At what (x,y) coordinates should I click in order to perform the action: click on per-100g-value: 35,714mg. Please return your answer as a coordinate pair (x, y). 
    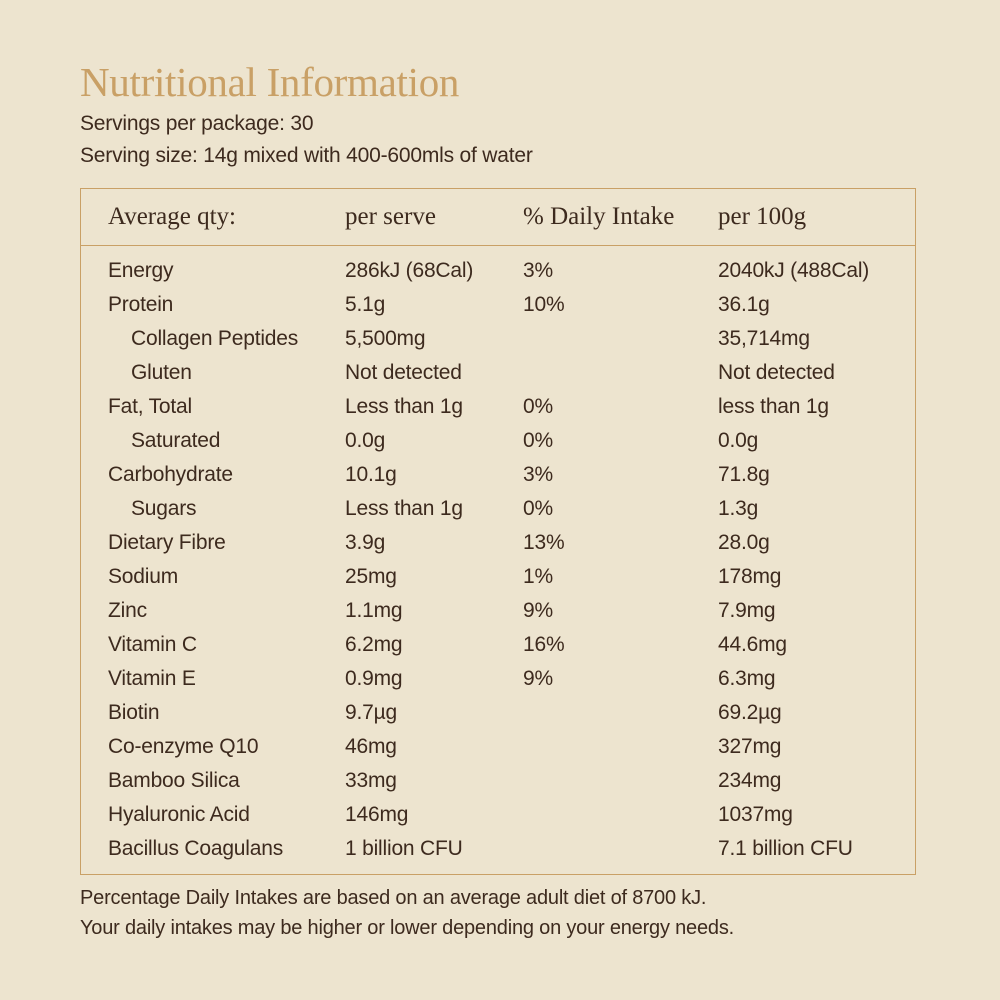
    Looking at the image, I should click on (764, 338).